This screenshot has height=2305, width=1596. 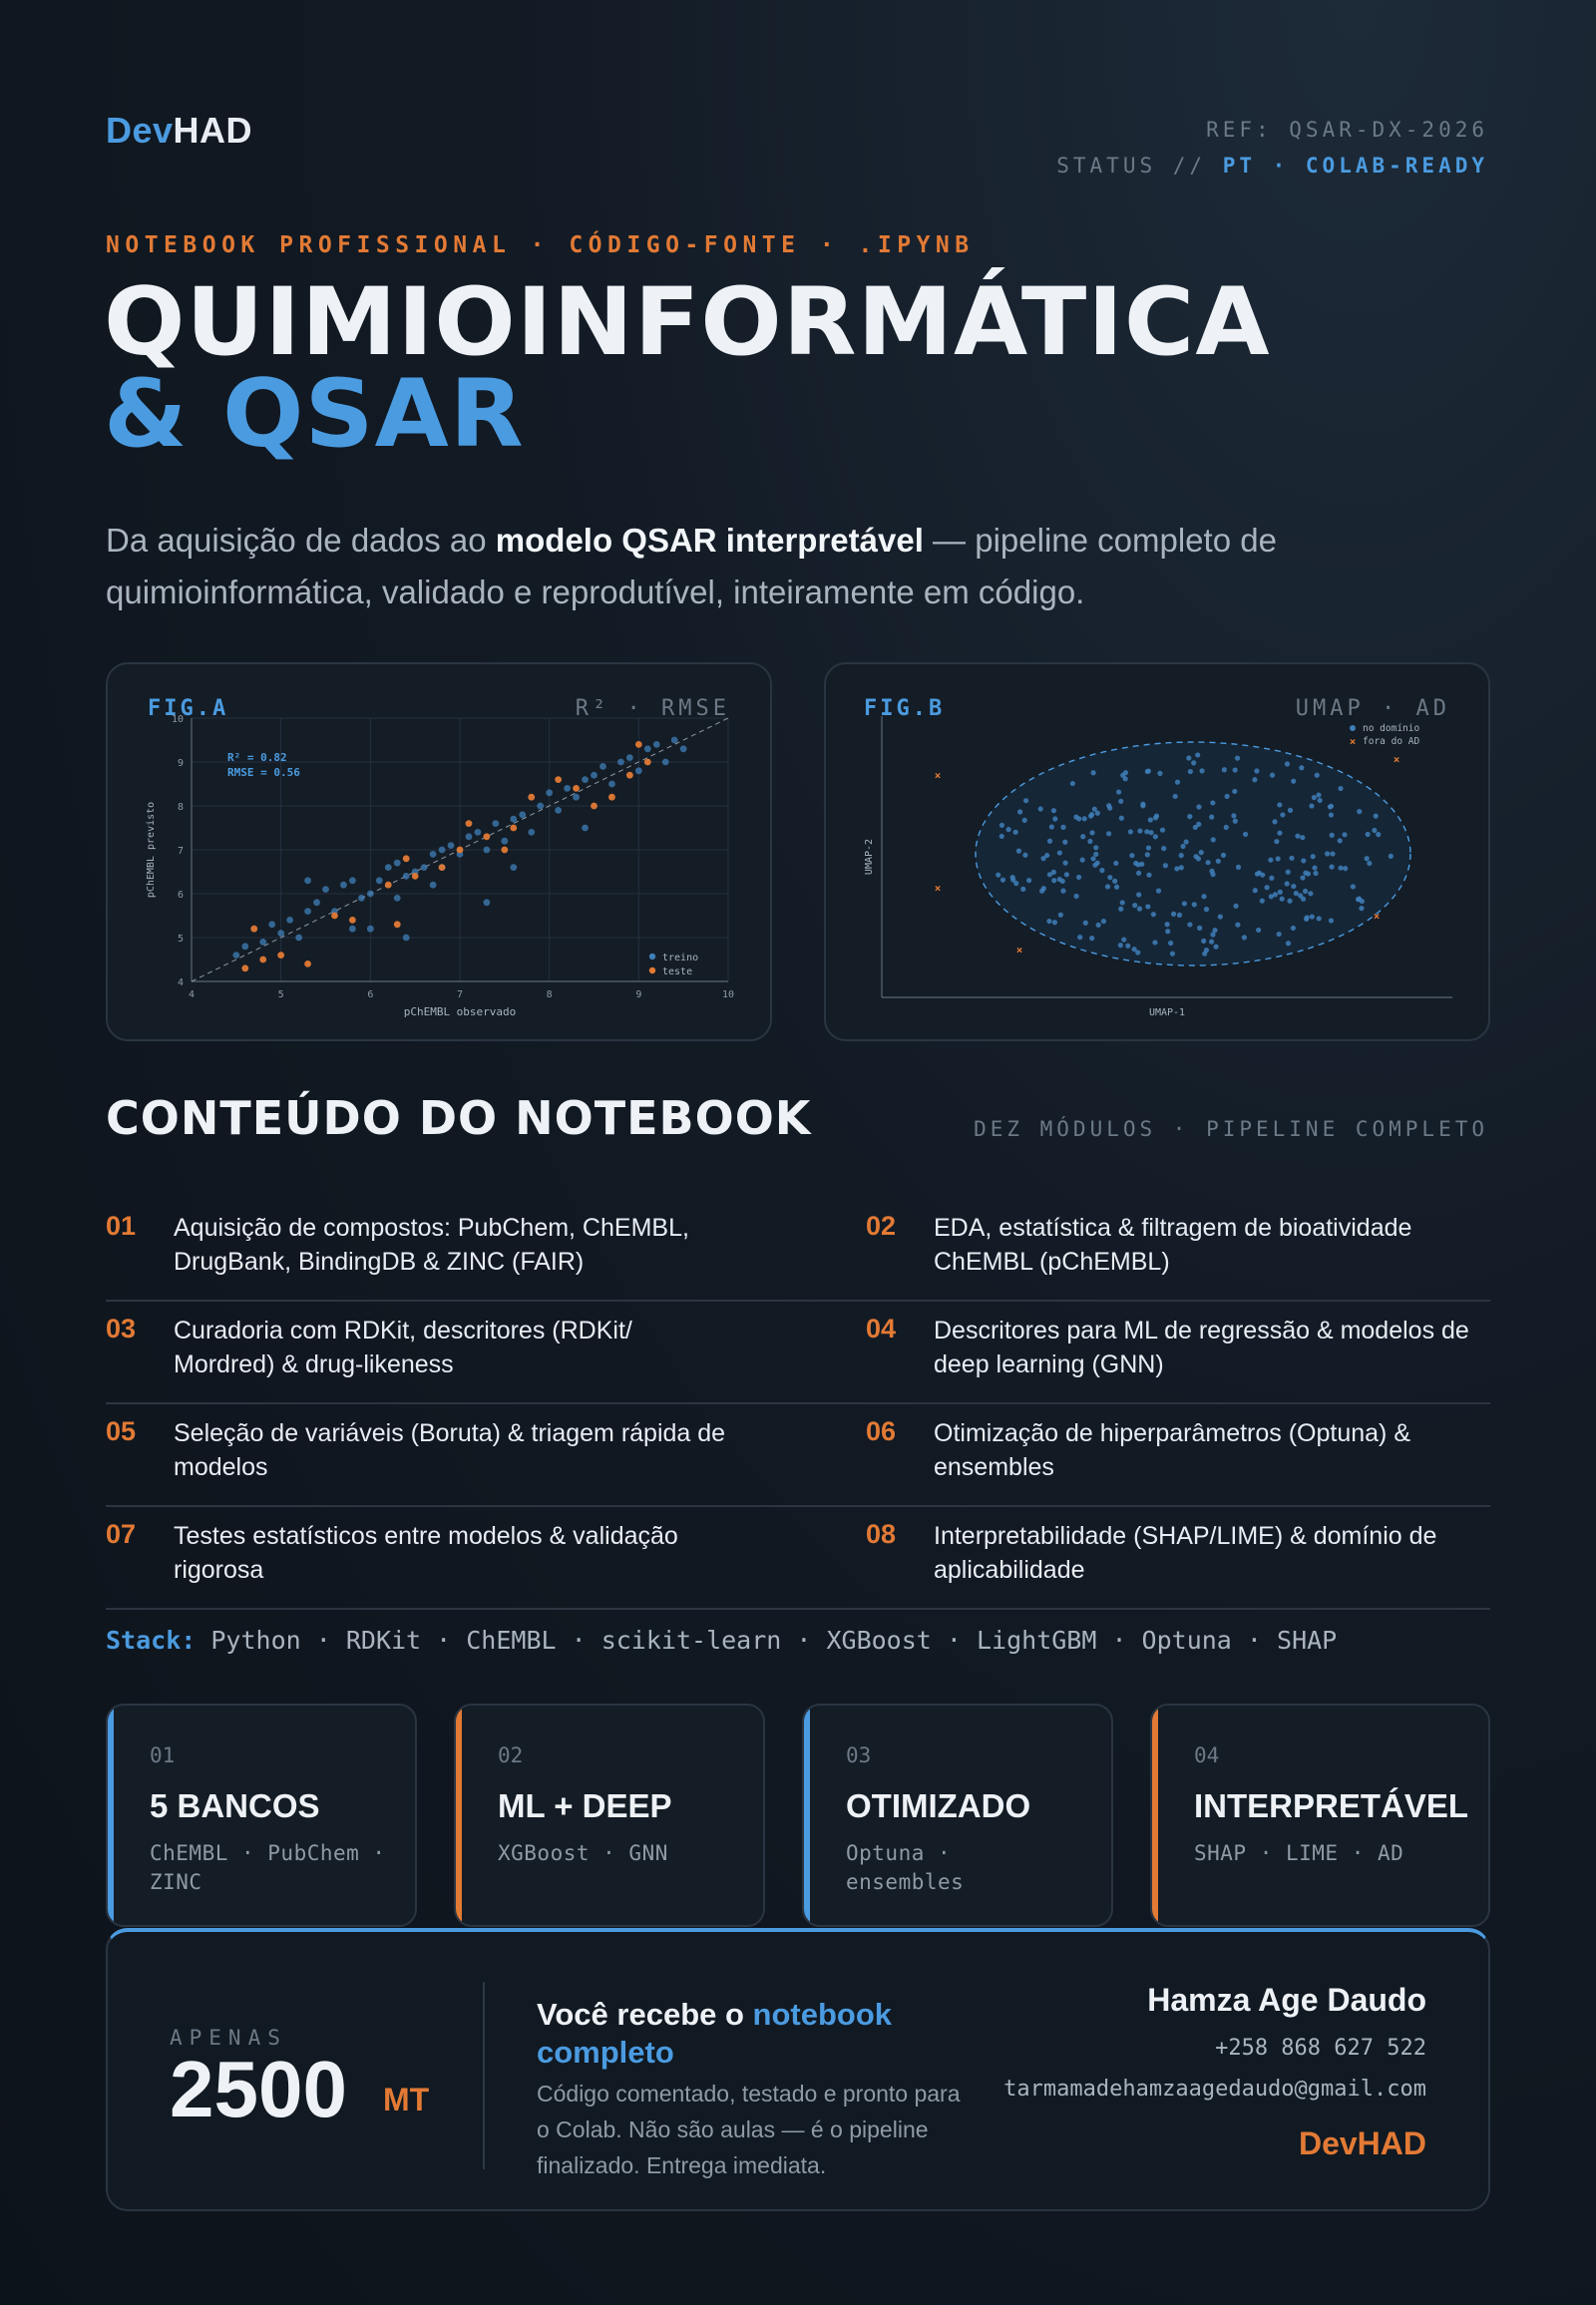 I want to click on card-accent-bar, so click(x=807, y=1815).